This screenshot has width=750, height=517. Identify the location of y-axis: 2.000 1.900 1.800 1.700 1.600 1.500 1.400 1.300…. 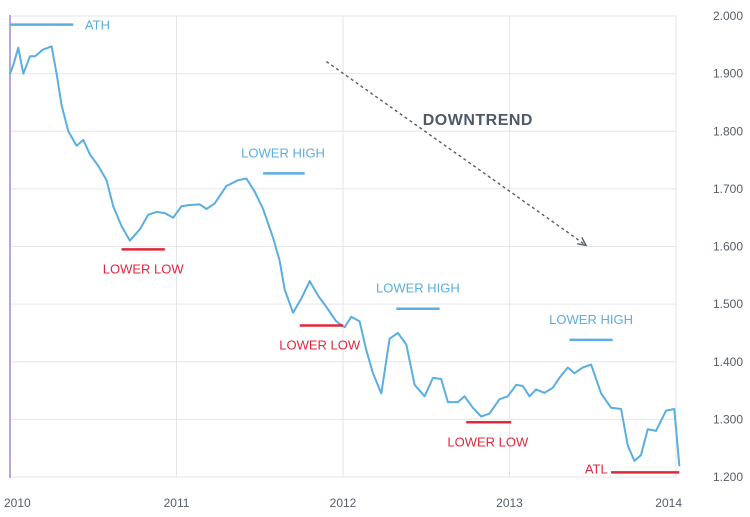
(728, 246).